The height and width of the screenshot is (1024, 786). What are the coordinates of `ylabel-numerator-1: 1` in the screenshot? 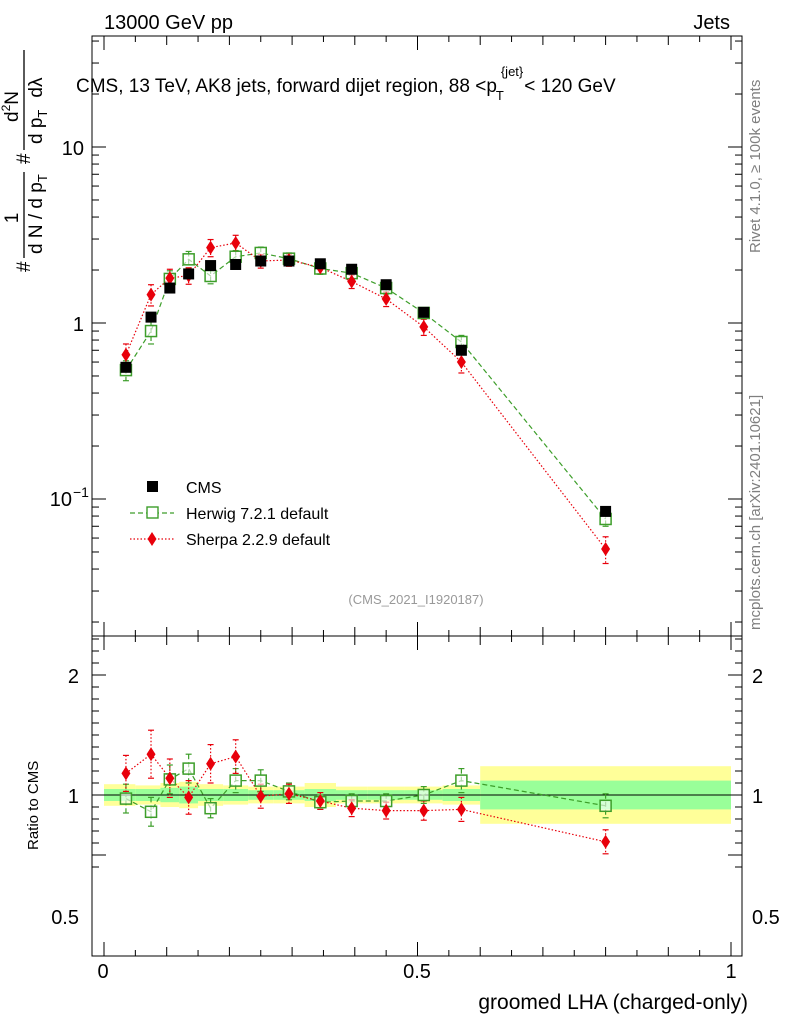 It's located at (12, 218).